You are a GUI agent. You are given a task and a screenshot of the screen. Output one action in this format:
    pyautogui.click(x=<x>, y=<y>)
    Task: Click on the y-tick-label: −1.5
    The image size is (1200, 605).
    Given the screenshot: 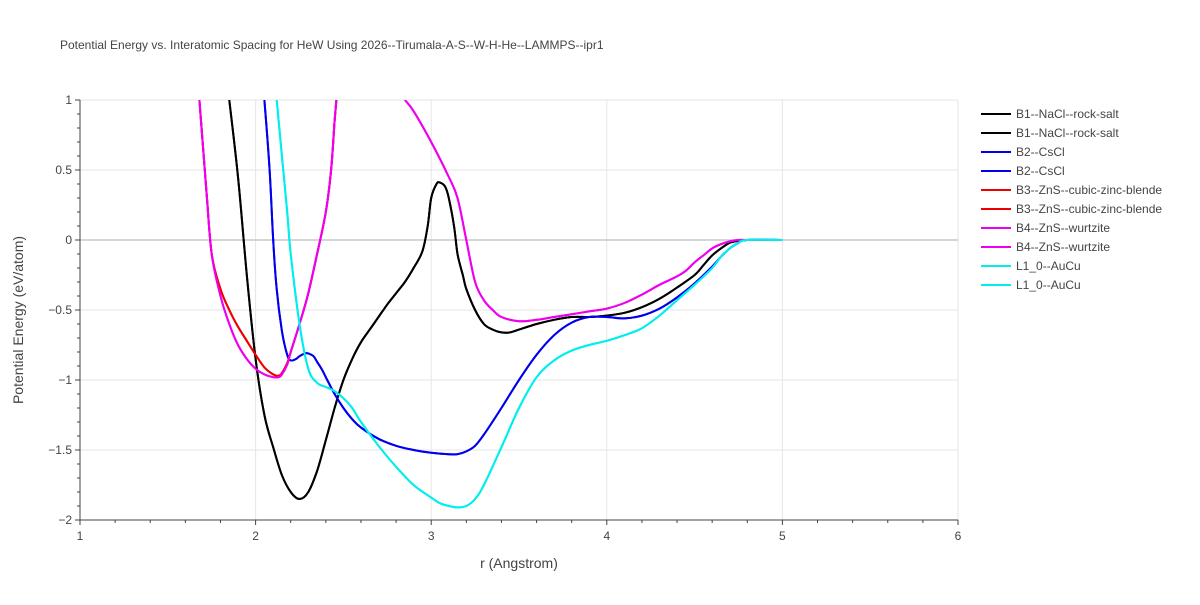 What is the action you would take?
    pyautogui.click(x=60, y=450)
    